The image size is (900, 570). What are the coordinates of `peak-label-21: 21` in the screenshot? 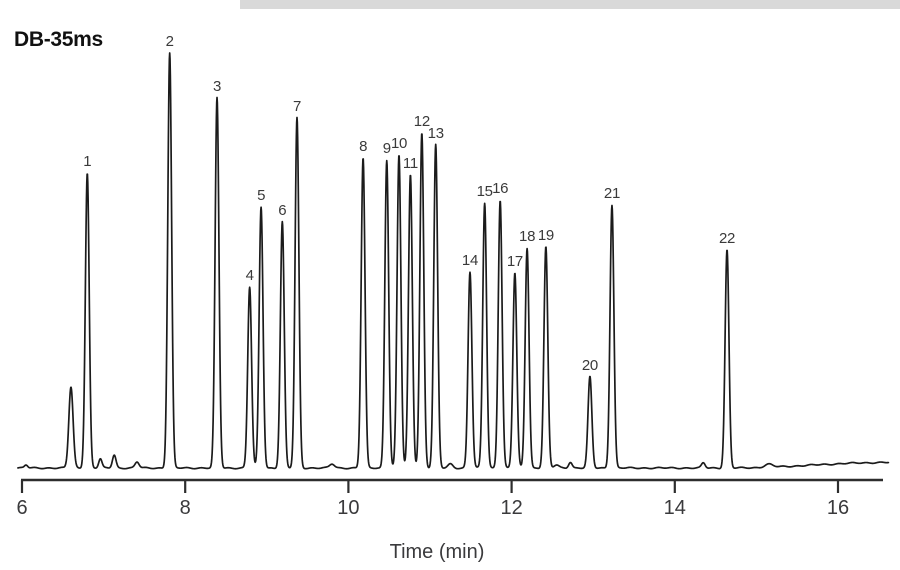 It's located at (612, 193).